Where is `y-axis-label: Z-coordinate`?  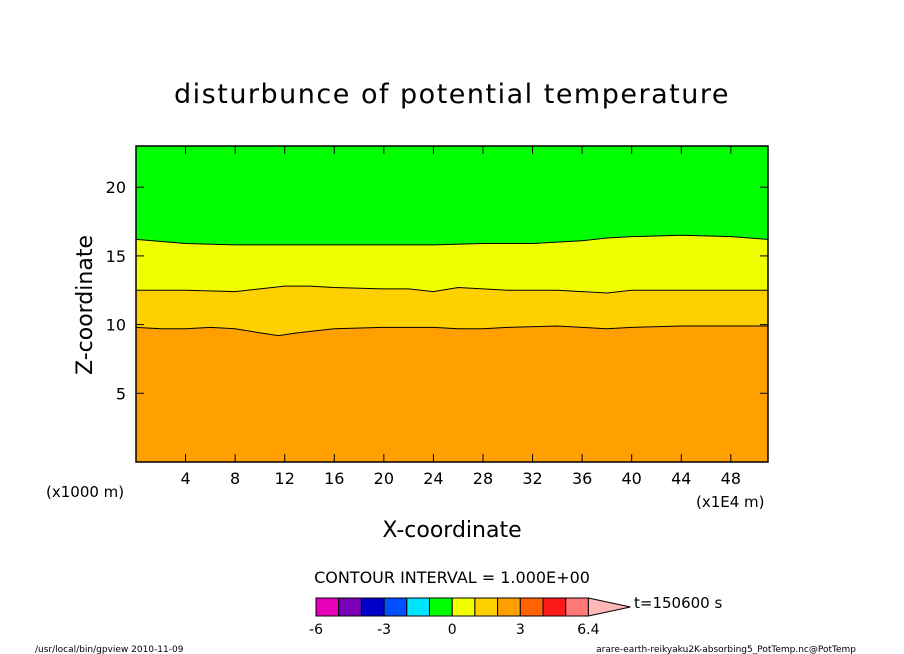
y-axis-label: Z-coordinate is located at coordinates (85, 305).